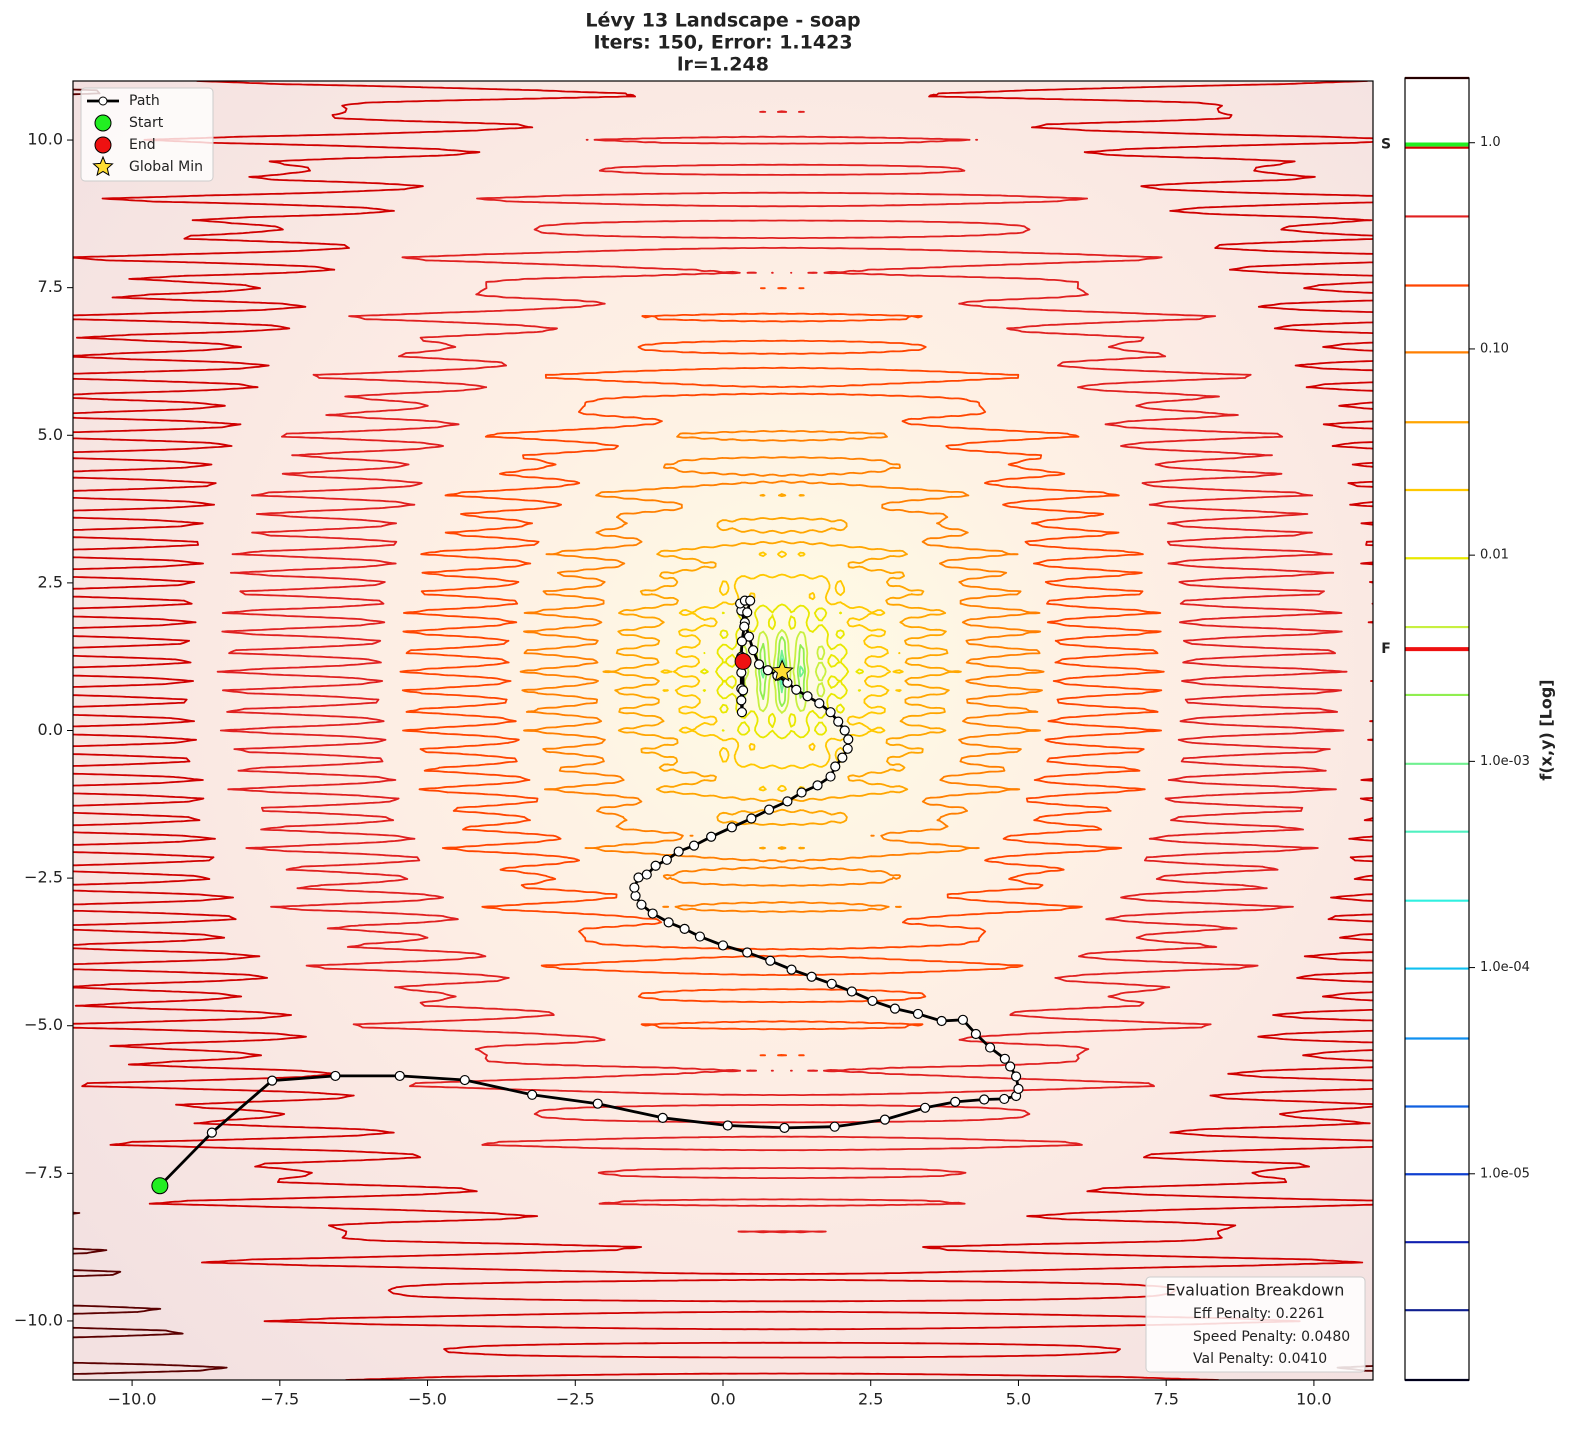 The height and width of the screenshot is (1436, 1584). Describe the element at coordinates (50, 286) in the screenshot. I see `y-tick-label: 7.5` at that location.